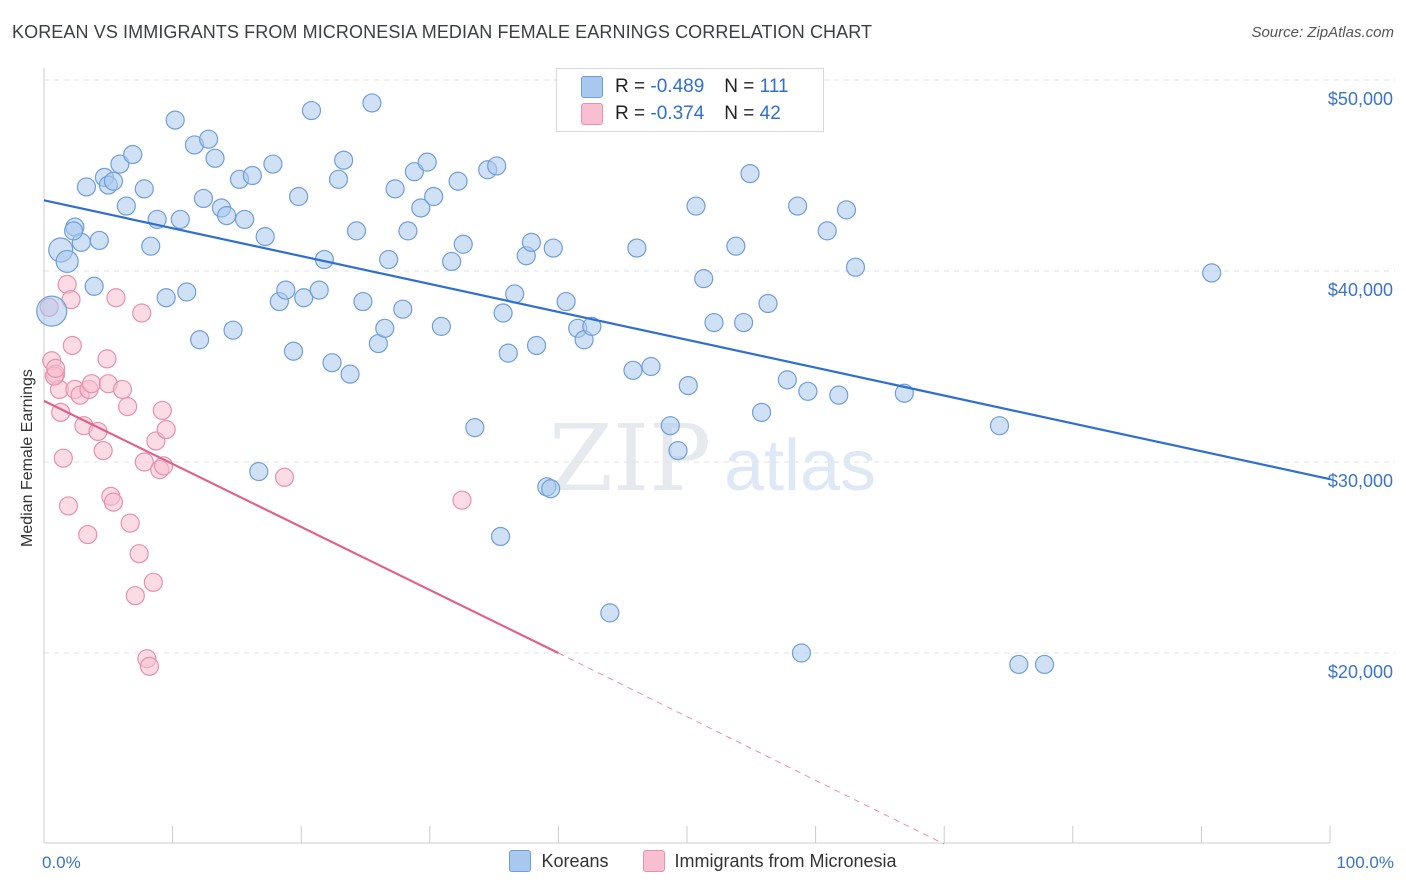 This screenshot has height=892, width=1406. I want to click on watermark: ZIP atlas, so click(712, 458).